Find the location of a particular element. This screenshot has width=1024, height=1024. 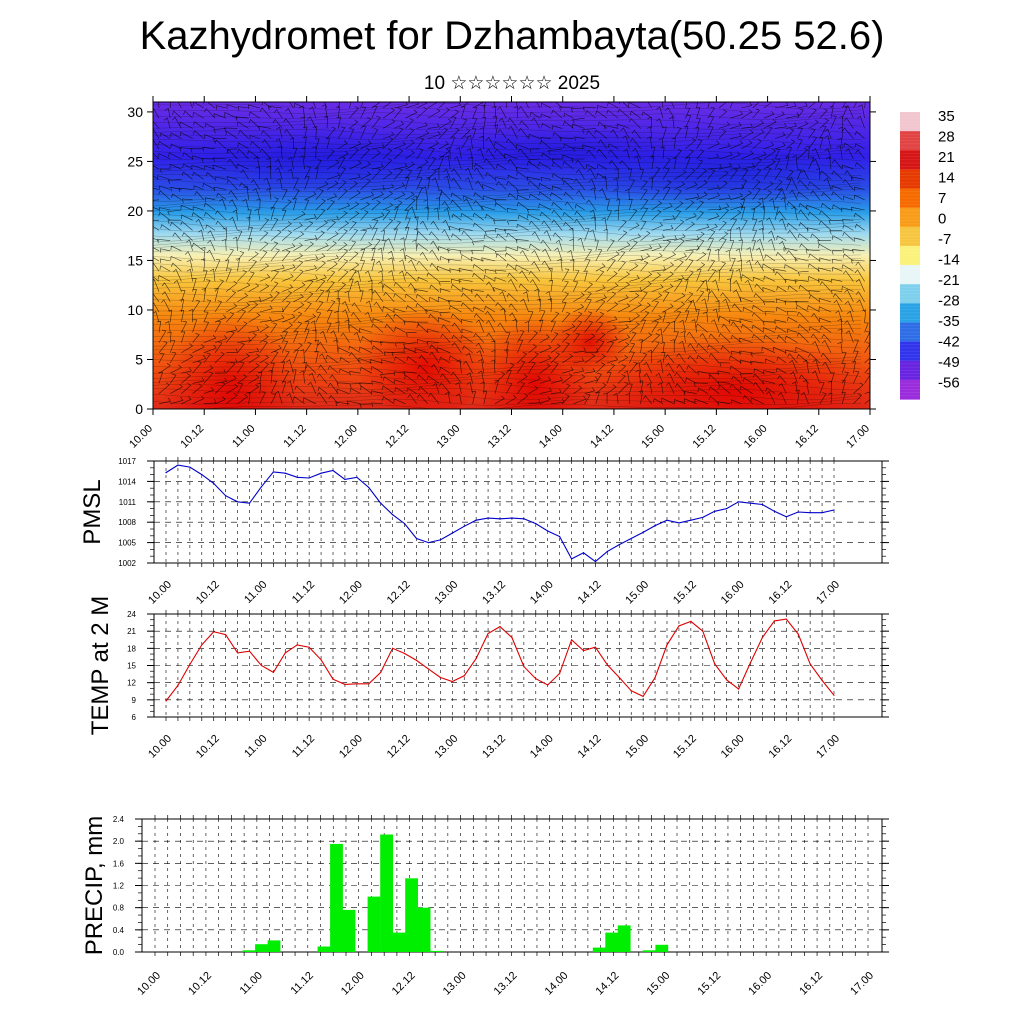

colorbar-label: 7 is located at coordinates (942, 198).